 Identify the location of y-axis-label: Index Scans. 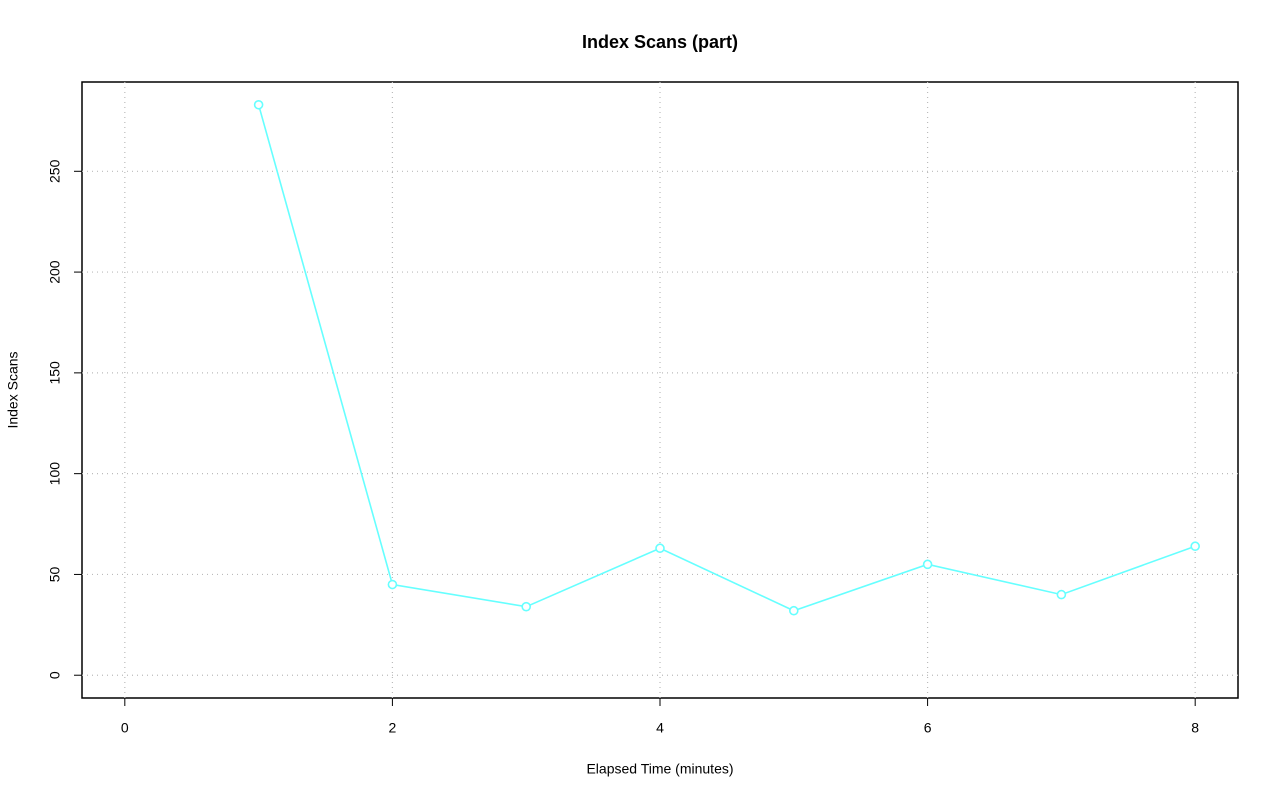
(13, 389).